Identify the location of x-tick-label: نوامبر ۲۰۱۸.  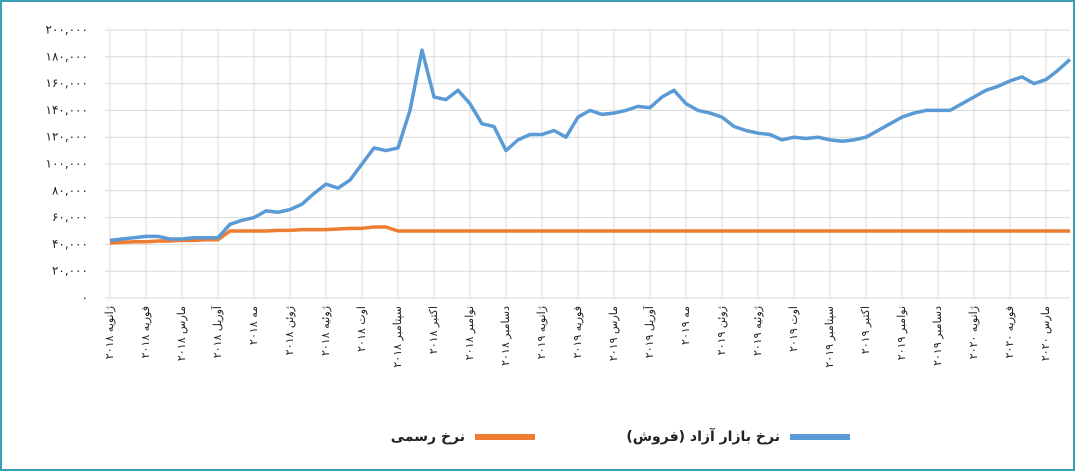
(469, 333).